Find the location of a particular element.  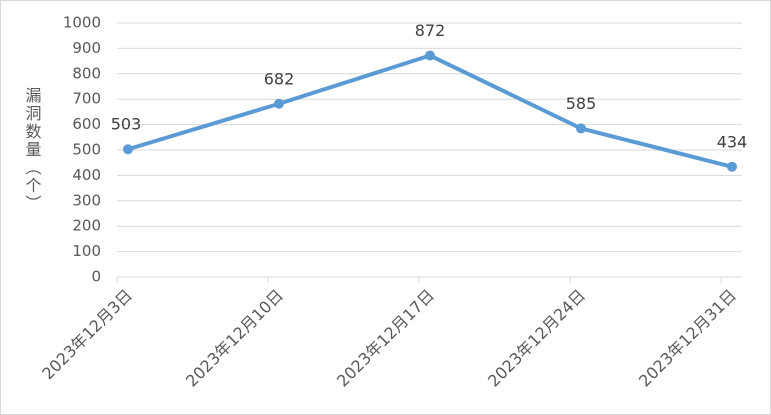

y-tick-label: 1000 is located at coordinates (82, 23).